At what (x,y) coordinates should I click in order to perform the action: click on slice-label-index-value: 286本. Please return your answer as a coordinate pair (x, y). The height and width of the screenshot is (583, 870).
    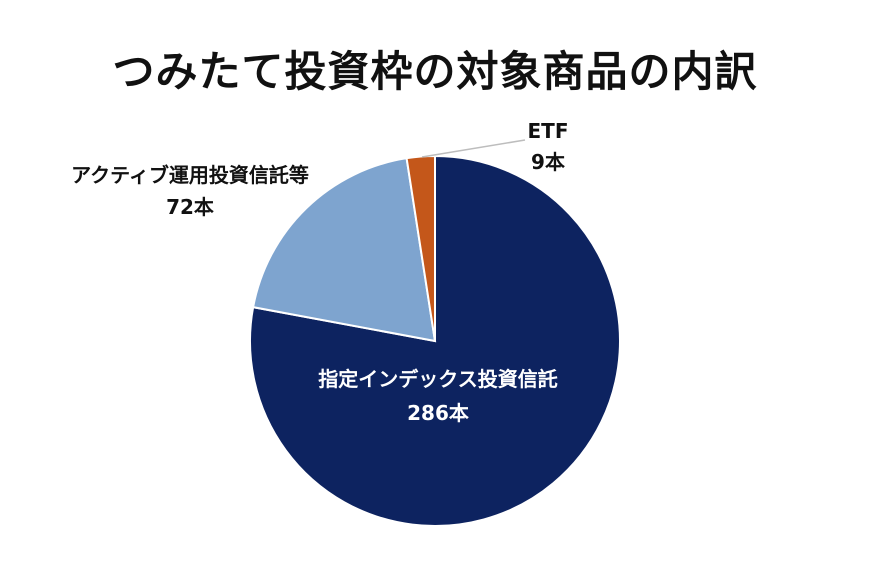
    Looking at the image, I should click on (438, 413).